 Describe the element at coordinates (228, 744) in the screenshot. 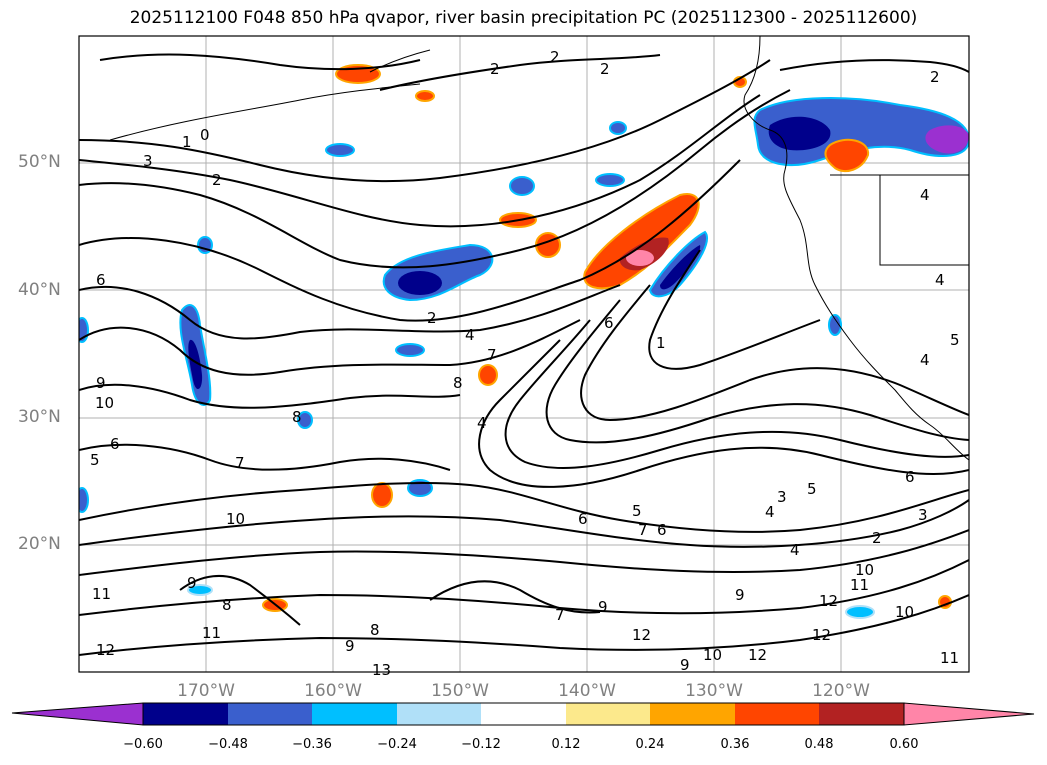

I see `colorbar-tick-label: −0.48` at that location.